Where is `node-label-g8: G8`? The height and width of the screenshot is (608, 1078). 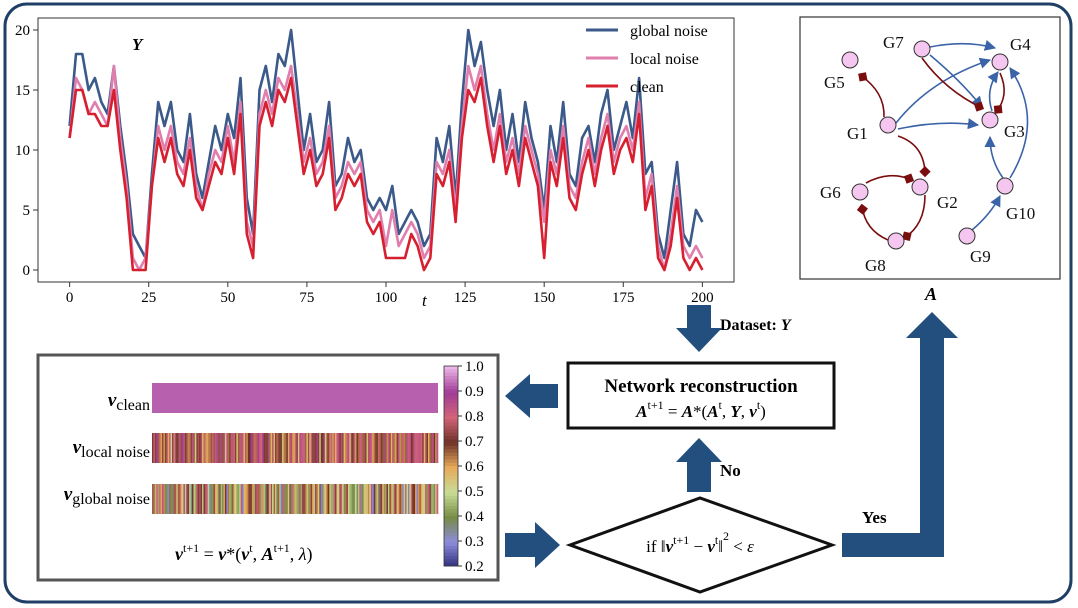 node-label-g8: G8 is located at coordinates (875, 265).